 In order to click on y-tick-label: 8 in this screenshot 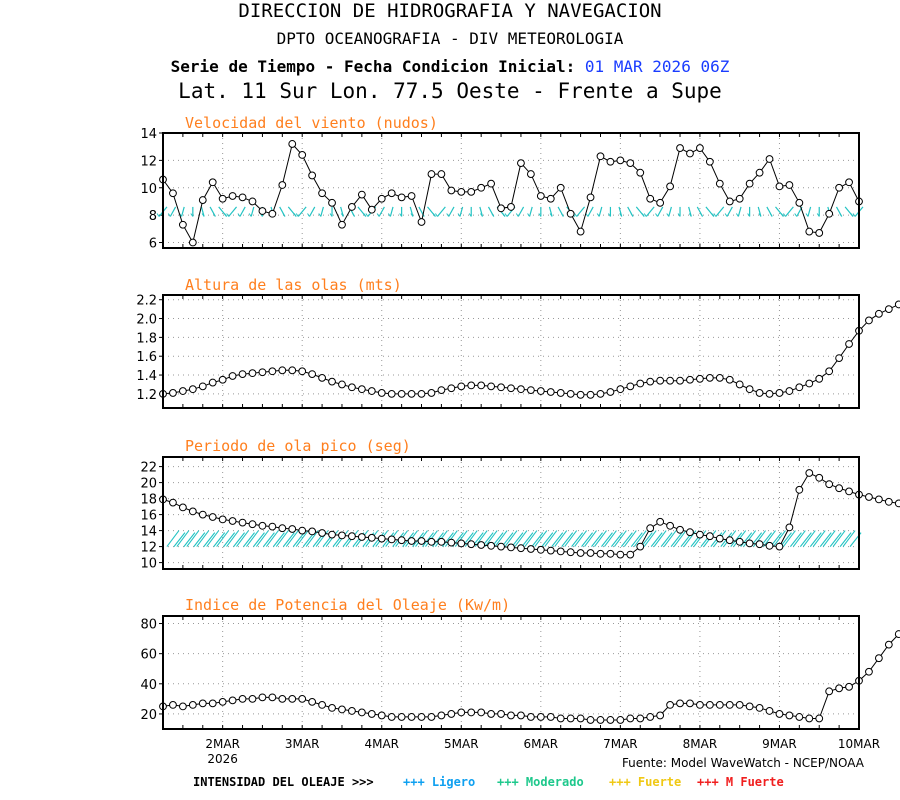, I will do `click(153, 216)`.